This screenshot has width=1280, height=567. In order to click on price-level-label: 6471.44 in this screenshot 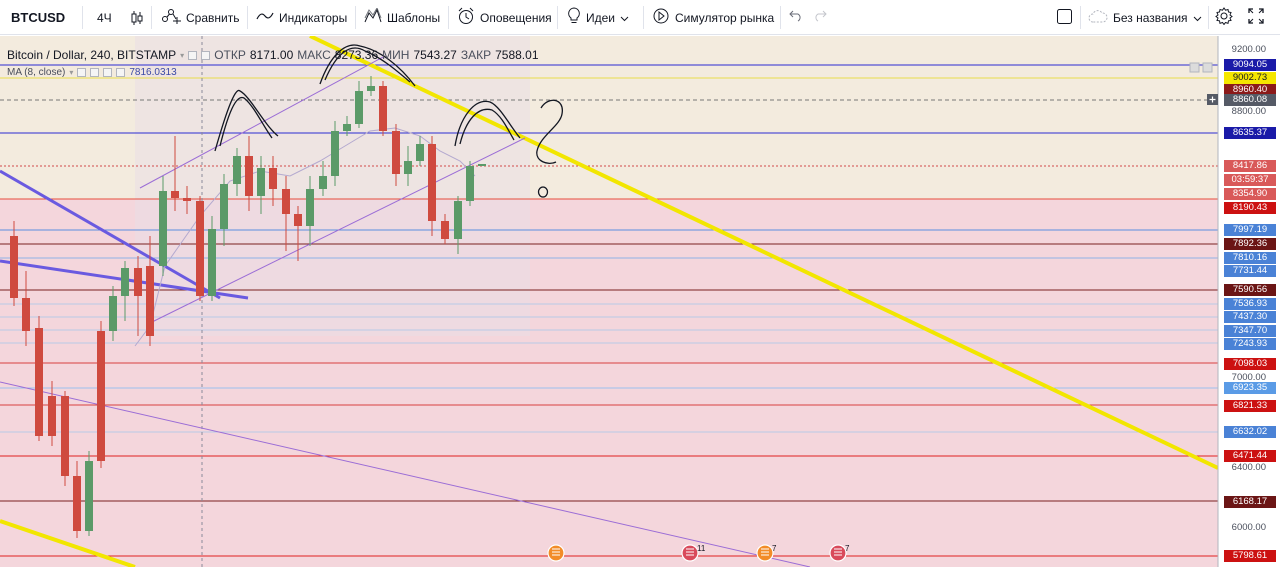, I will do `click(1250, 456)`.